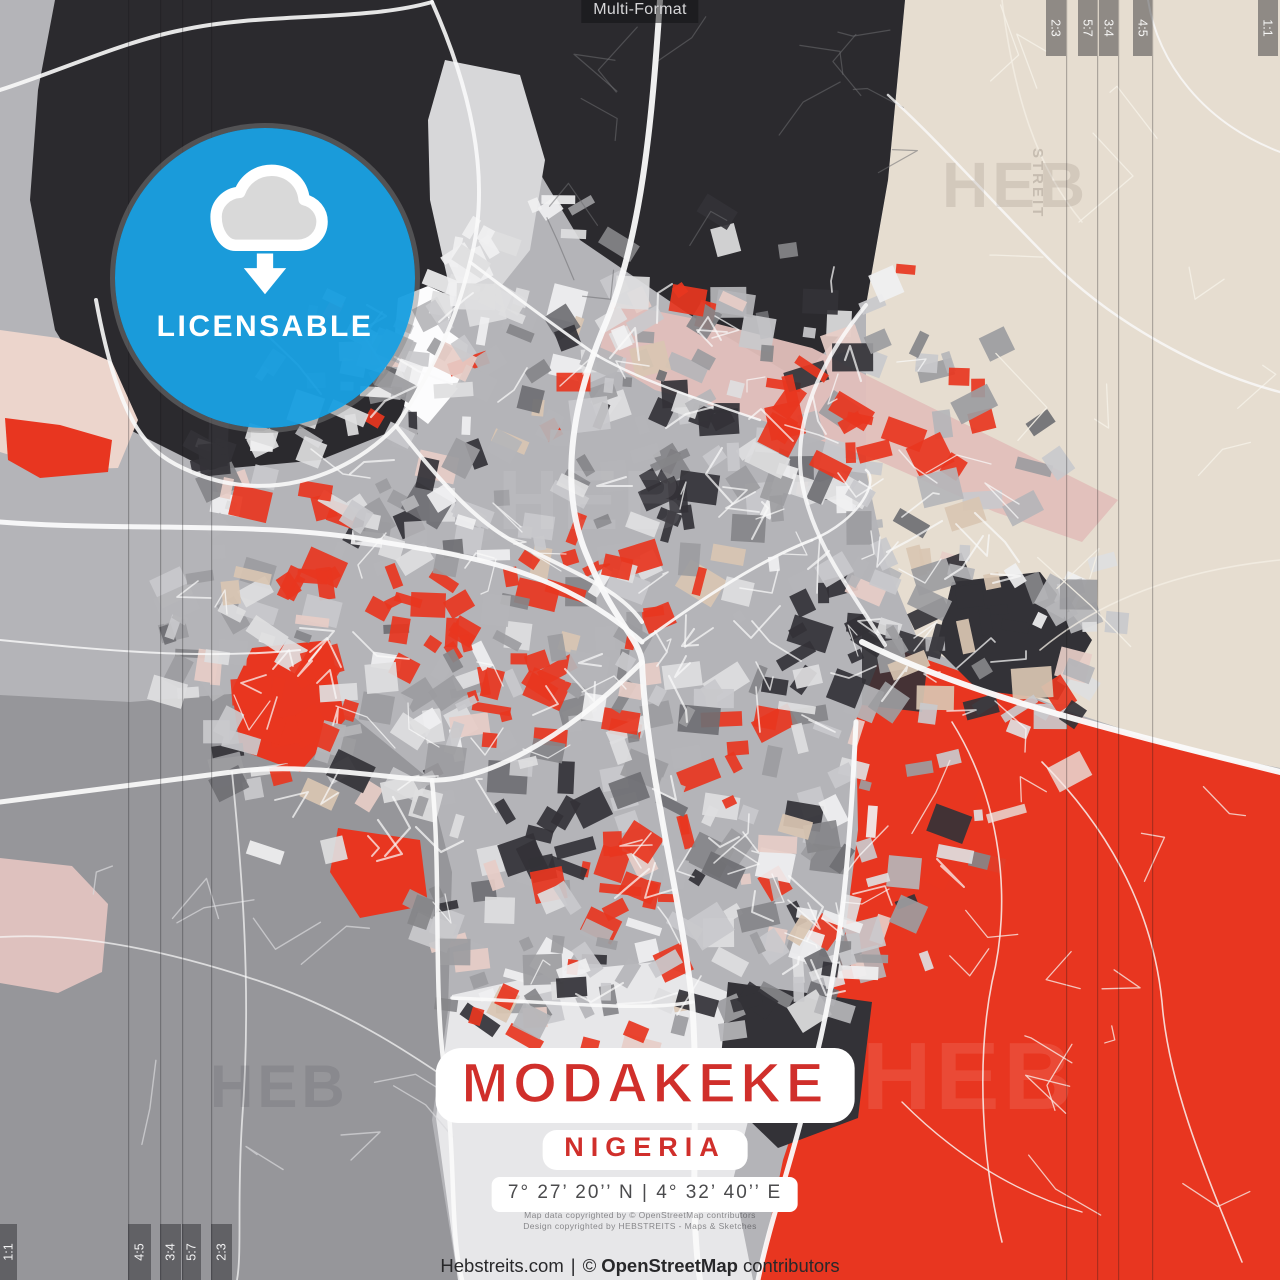 Image resolution: width=1280 pixels, height=1280 pixels. I want to click on badge-label: LICENSABLE, so click(265, 326).